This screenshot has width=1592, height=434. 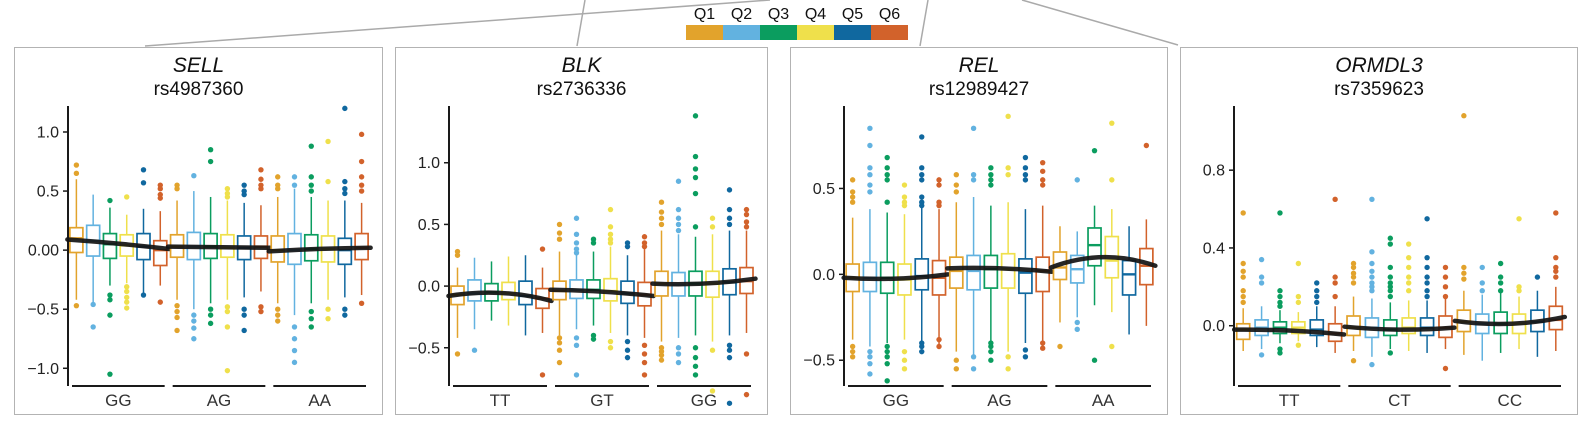 I want to click on legend-label-q3: Q3, so click(x=778, y=14).